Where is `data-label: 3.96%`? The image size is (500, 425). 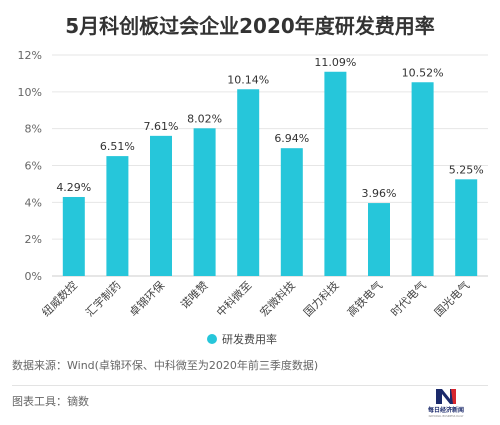 data-label: 3.96% is located at coordinates (379, 193).